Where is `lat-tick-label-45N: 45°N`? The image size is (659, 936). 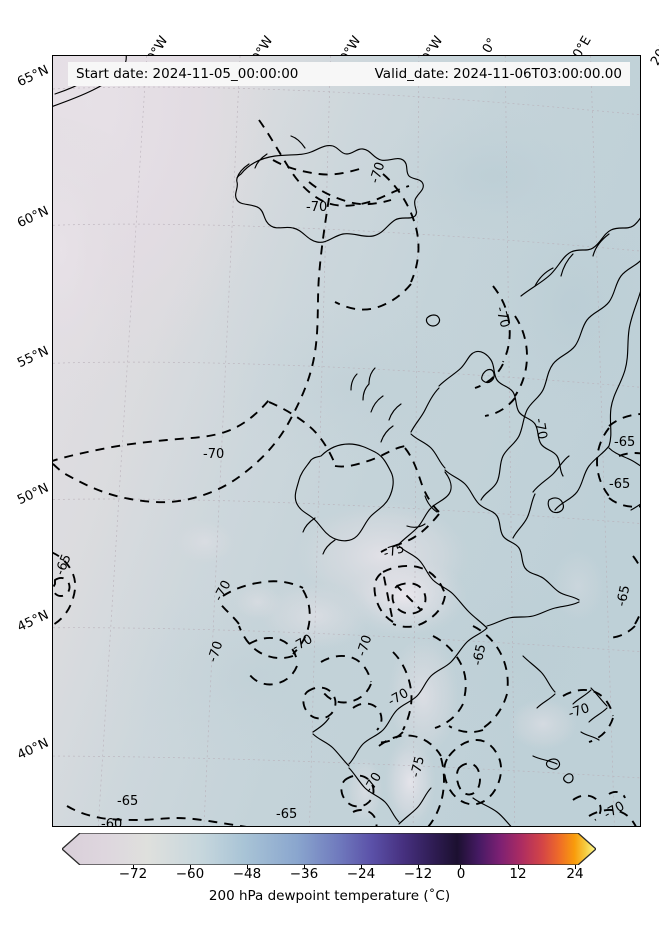 lat-tick-label-45N: 45°N is located at coordinates (33, 621).